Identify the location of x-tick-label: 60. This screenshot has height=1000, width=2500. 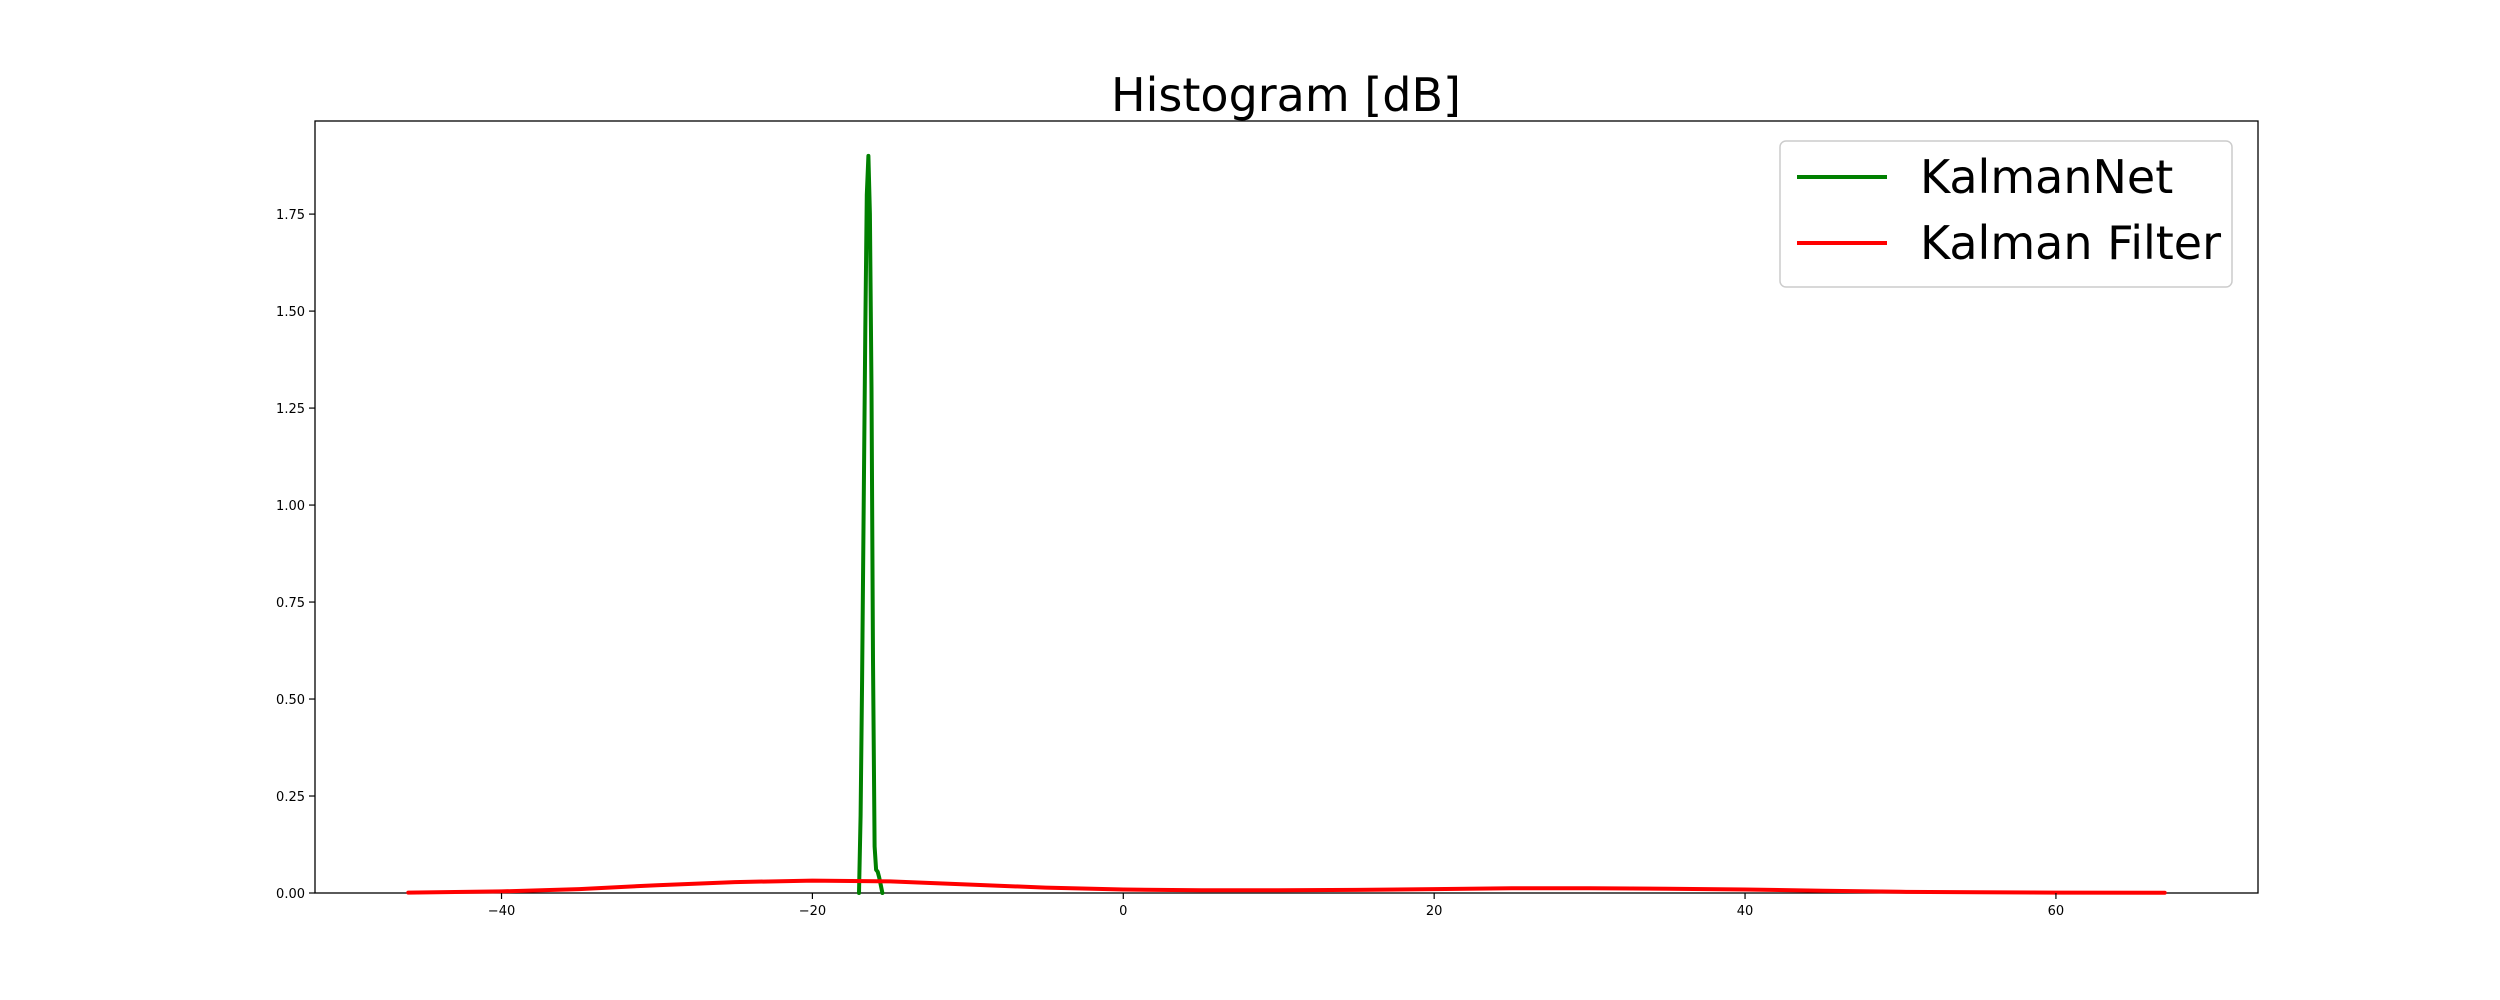
(2056, 911).